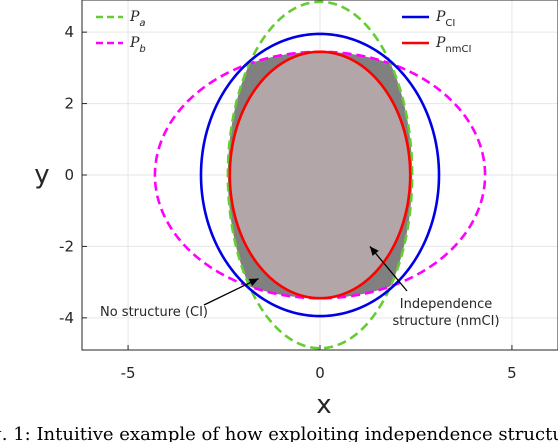  Describe the element at coordinates (142, 49) in the screenshot. I see `legend-label-sub: b` at that location.